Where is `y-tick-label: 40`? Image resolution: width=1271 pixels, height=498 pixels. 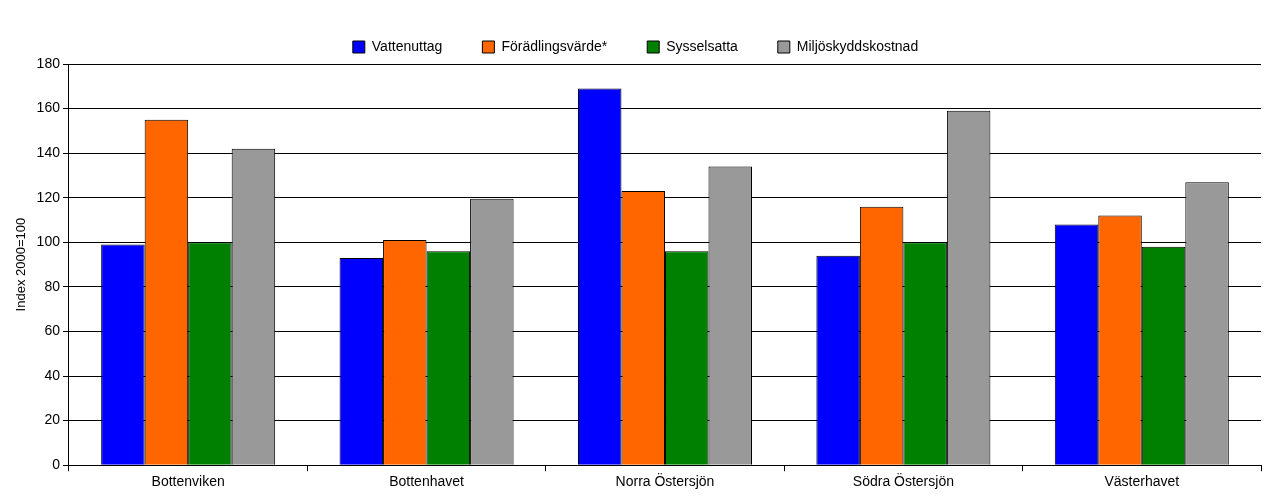
y-tick-label: 40 is located at coordinates (52, 374).